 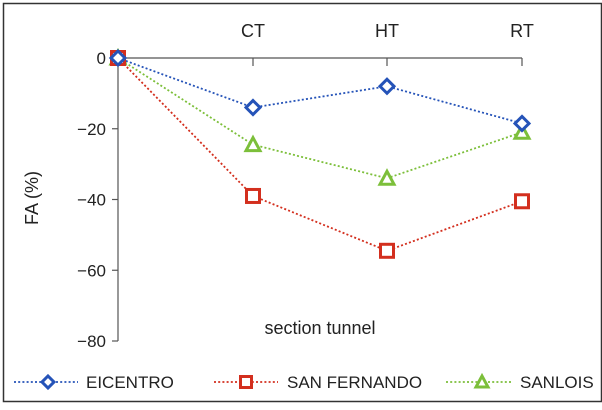 I want to click on legend-label: SANLOIS, so click(x=557, y=382).